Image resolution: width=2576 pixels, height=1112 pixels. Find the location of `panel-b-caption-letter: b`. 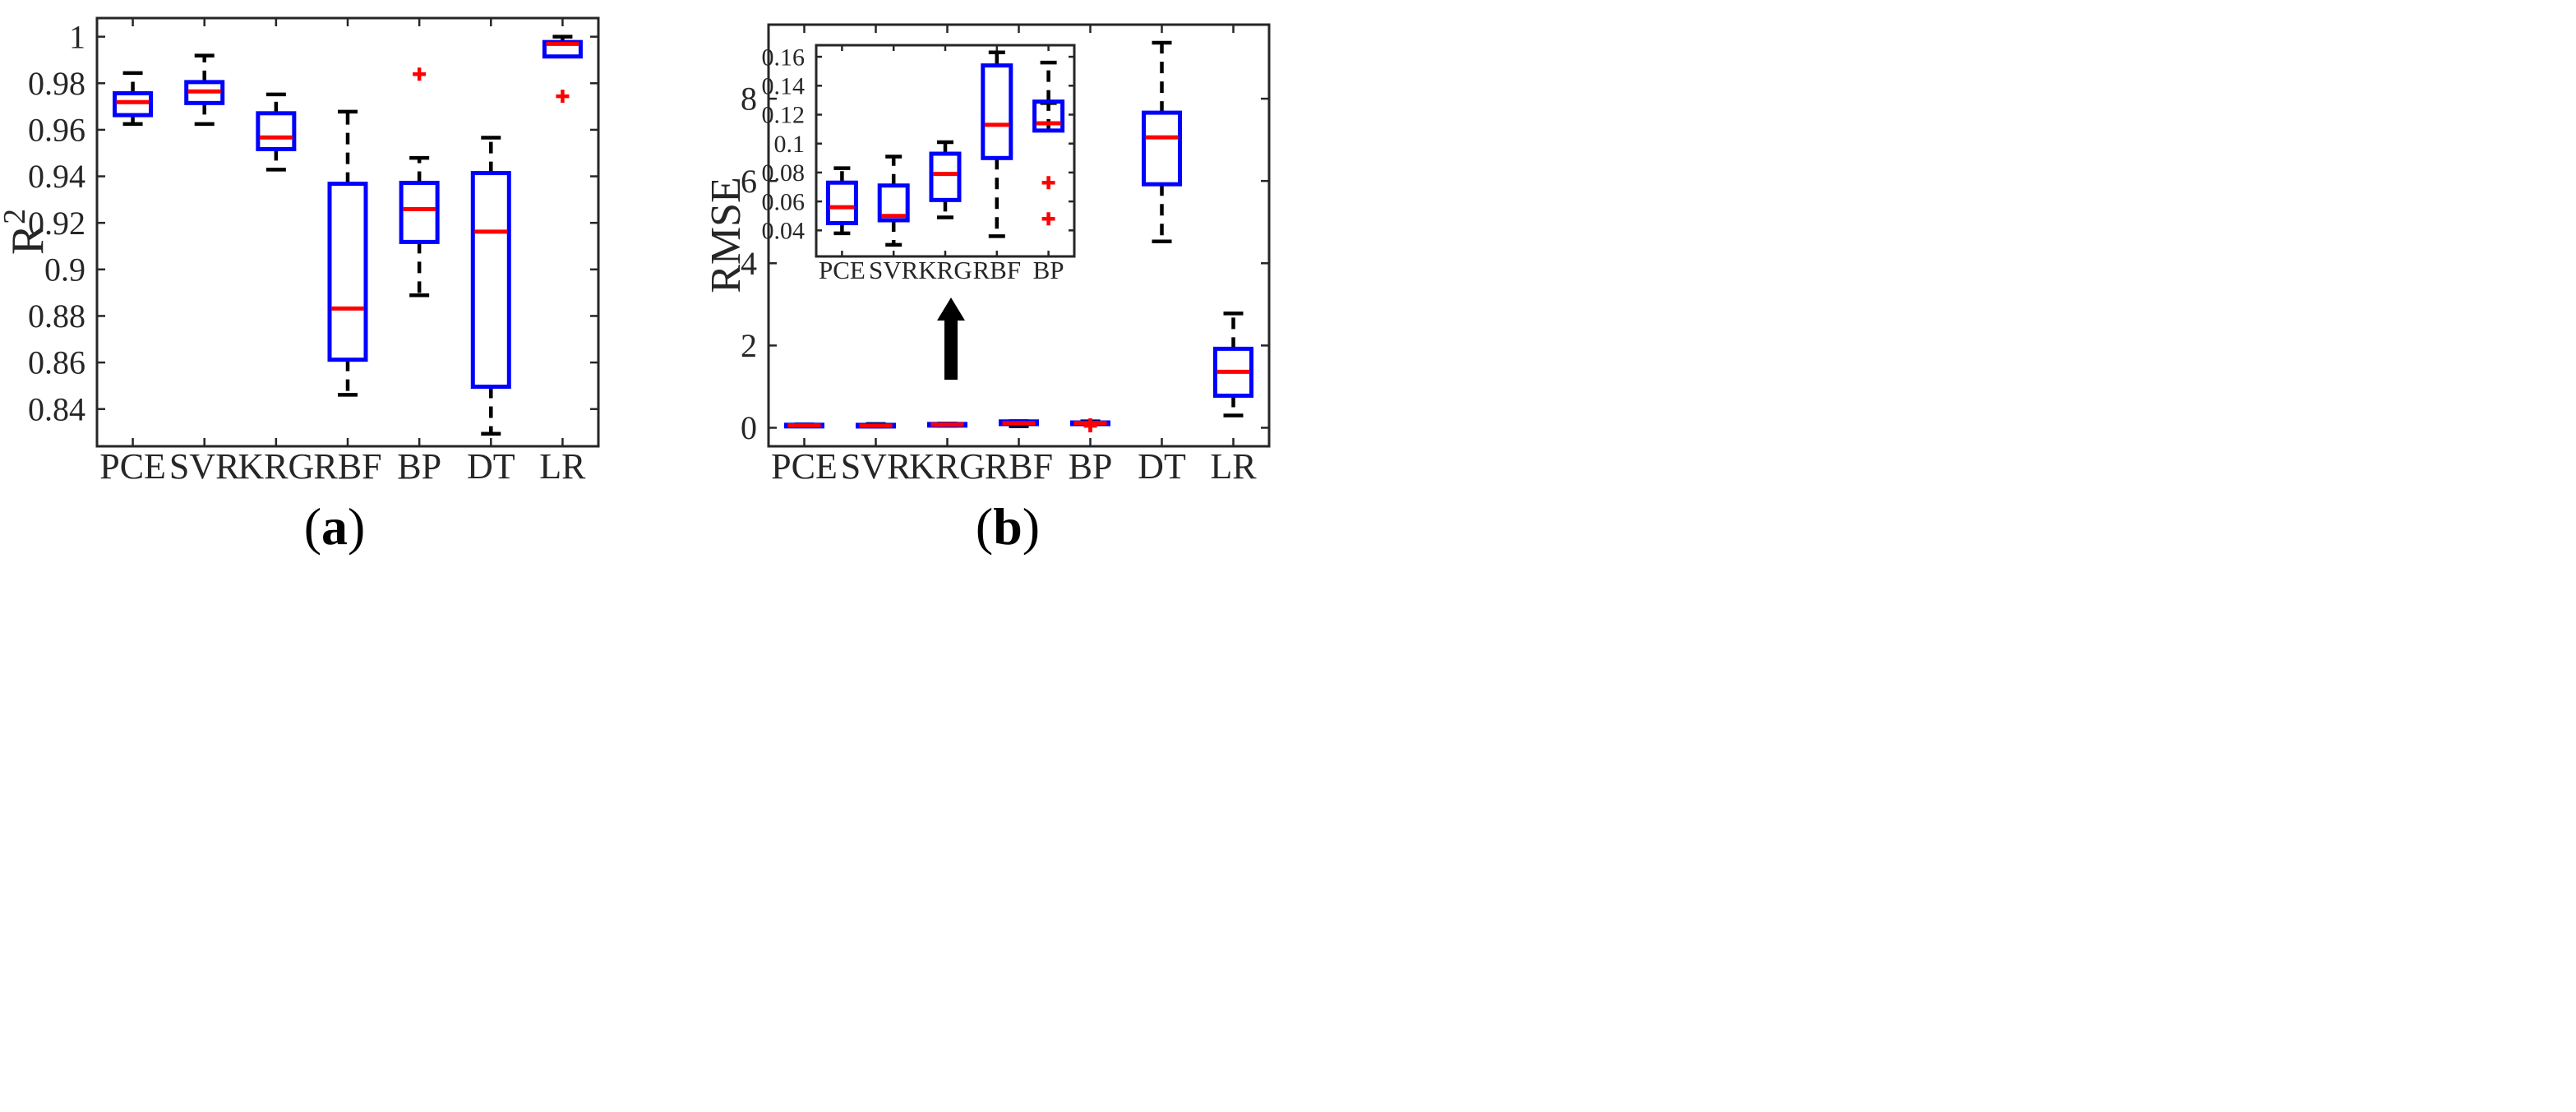

panel-b-caption-letter: b is located at coordinates (1008, 526).